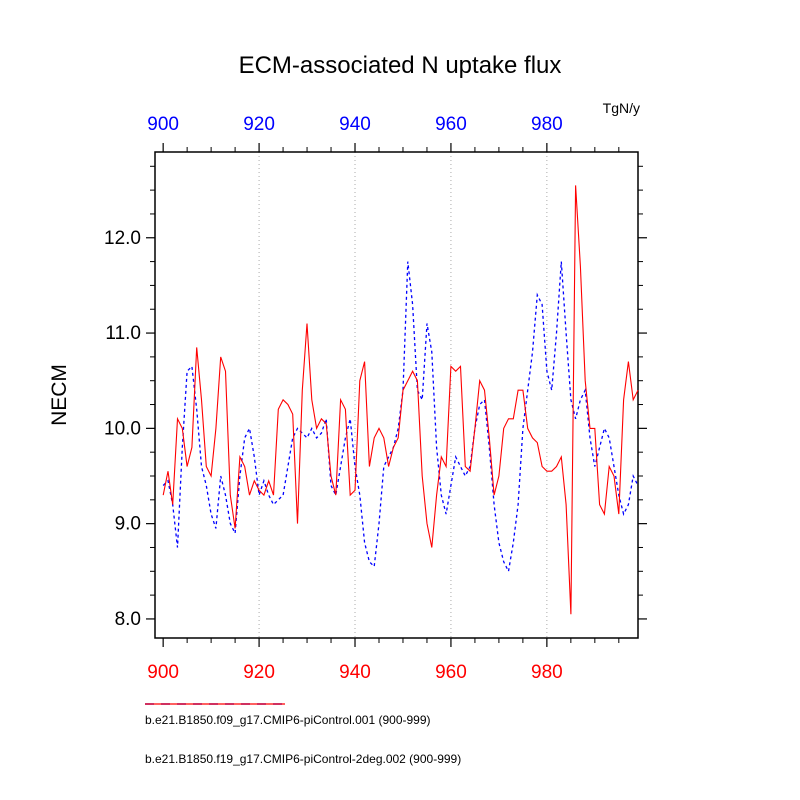  What do you see at coordinates (128, 619) in the screenshot?
I see `y-tick-label: 8.0` at bounding box center [128, 619].